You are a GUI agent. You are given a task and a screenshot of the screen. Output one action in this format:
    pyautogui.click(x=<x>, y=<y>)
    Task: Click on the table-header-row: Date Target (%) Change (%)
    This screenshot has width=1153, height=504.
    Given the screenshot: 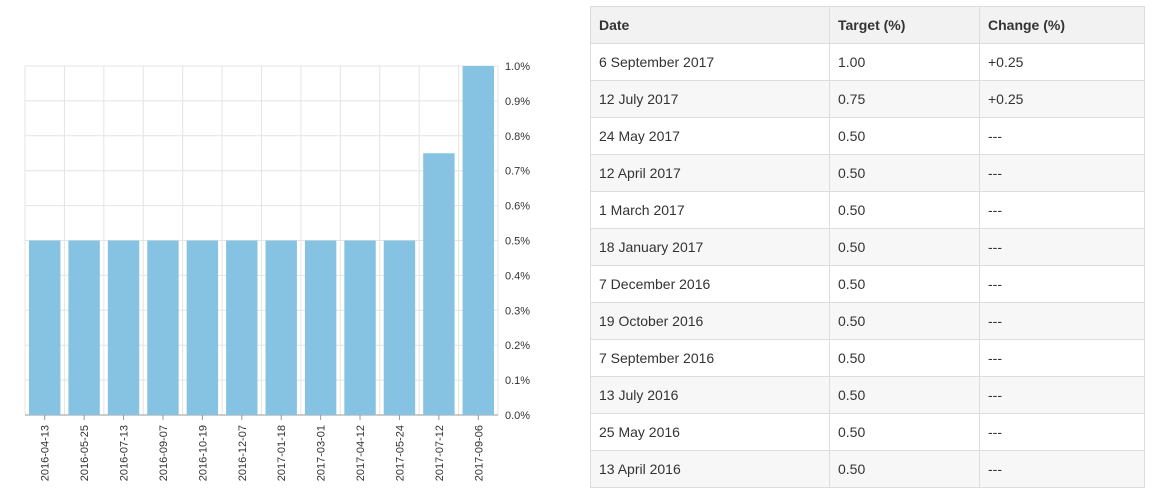 What is the action you would take?
    pyautogui.click(x=867, y=25)
    